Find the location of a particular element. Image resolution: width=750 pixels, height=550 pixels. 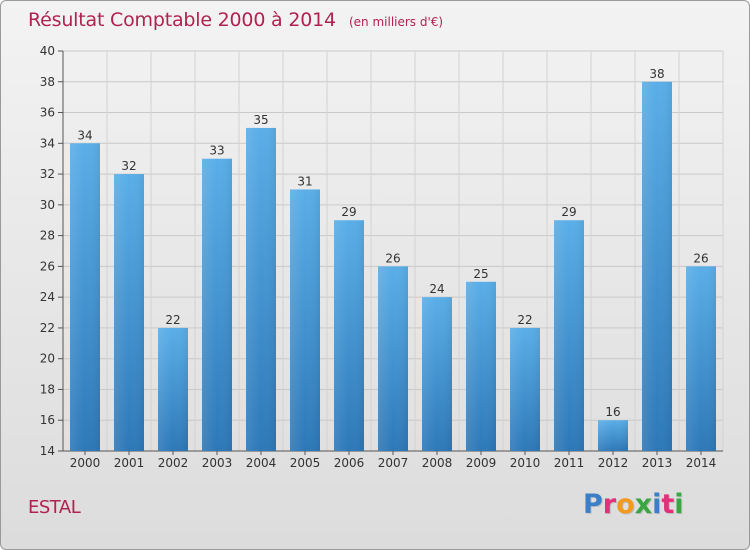

value-label-2009: 25 is located at coordinates (480, 274).